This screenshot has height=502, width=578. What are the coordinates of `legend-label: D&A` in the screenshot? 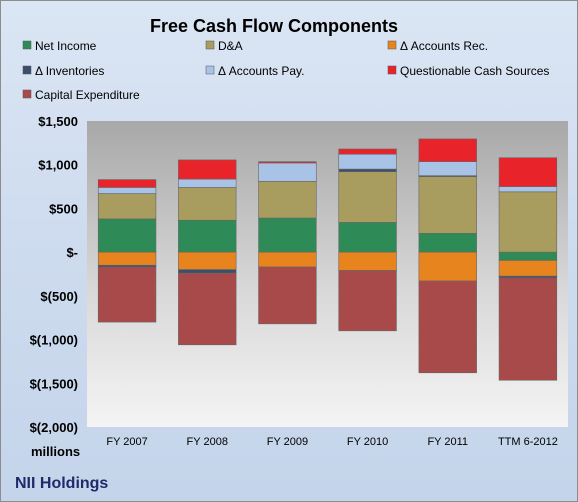 It's located at (230, 46).